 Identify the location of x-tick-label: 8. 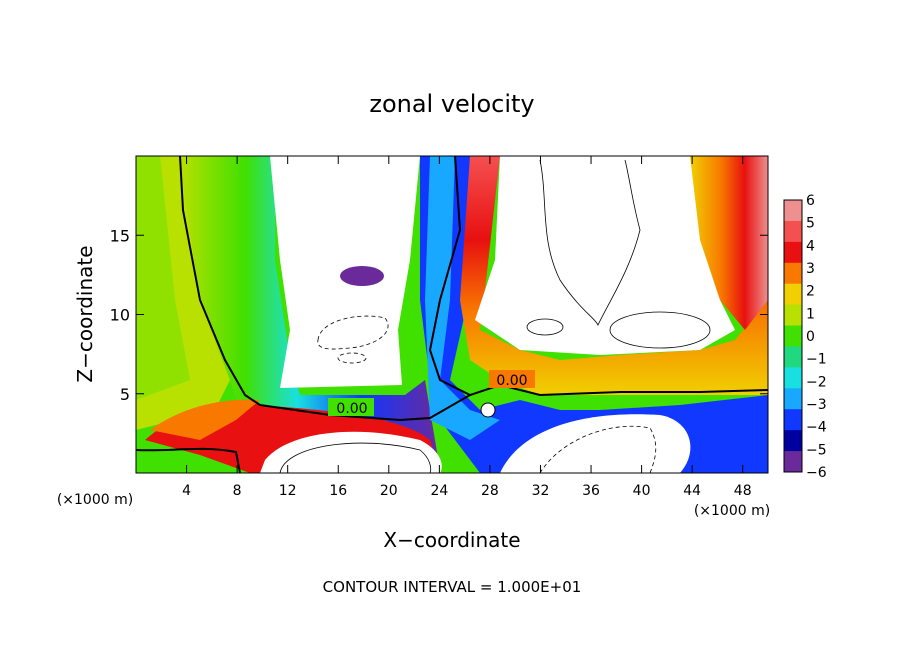
(237, 491).